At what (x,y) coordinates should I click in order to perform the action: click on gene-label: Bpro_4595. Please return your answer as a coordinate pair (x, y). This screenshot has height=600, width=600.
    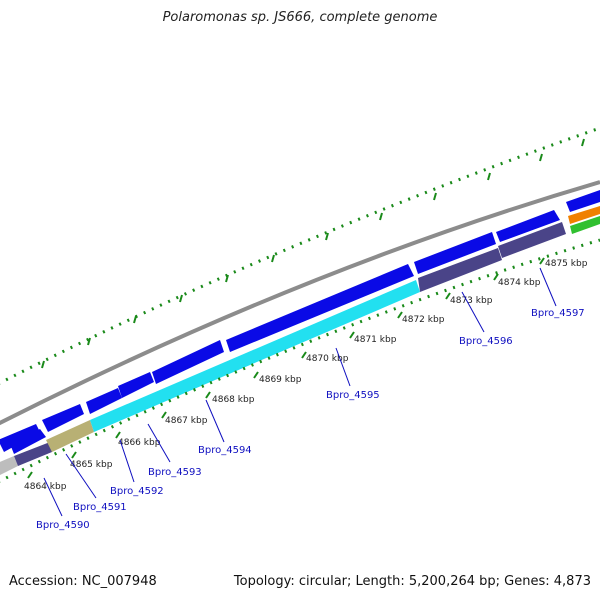
    Looking at the image, I should click on (353, 395).